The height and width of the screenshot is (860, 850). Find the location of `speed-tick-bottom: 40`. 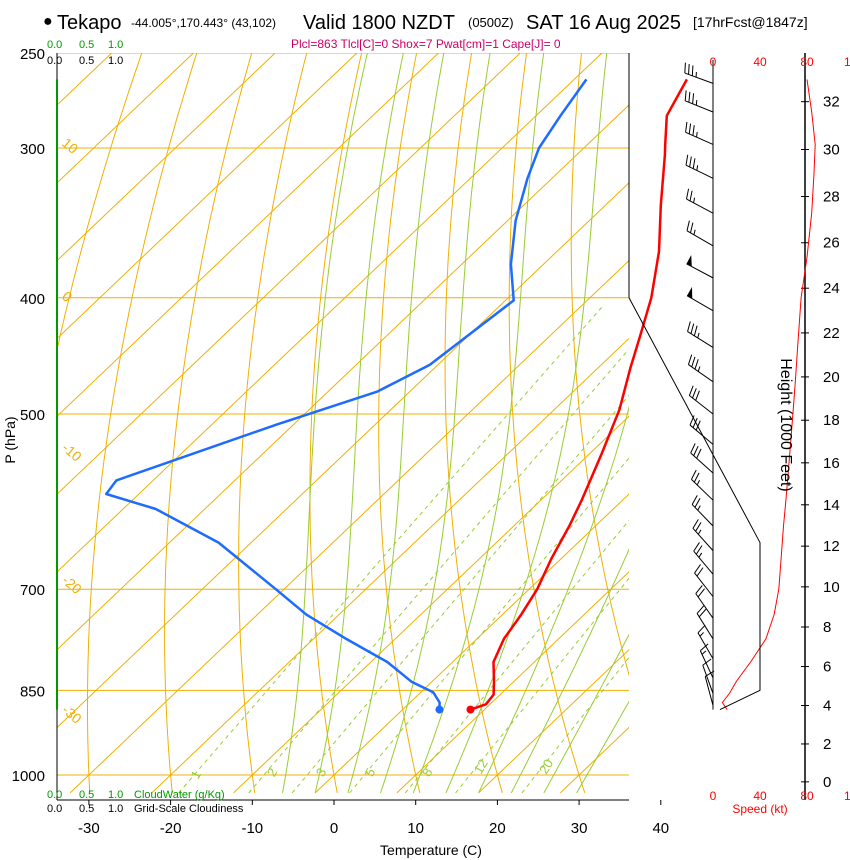

speed-tick-bottom: 40 is located at coordinates (760, 796).